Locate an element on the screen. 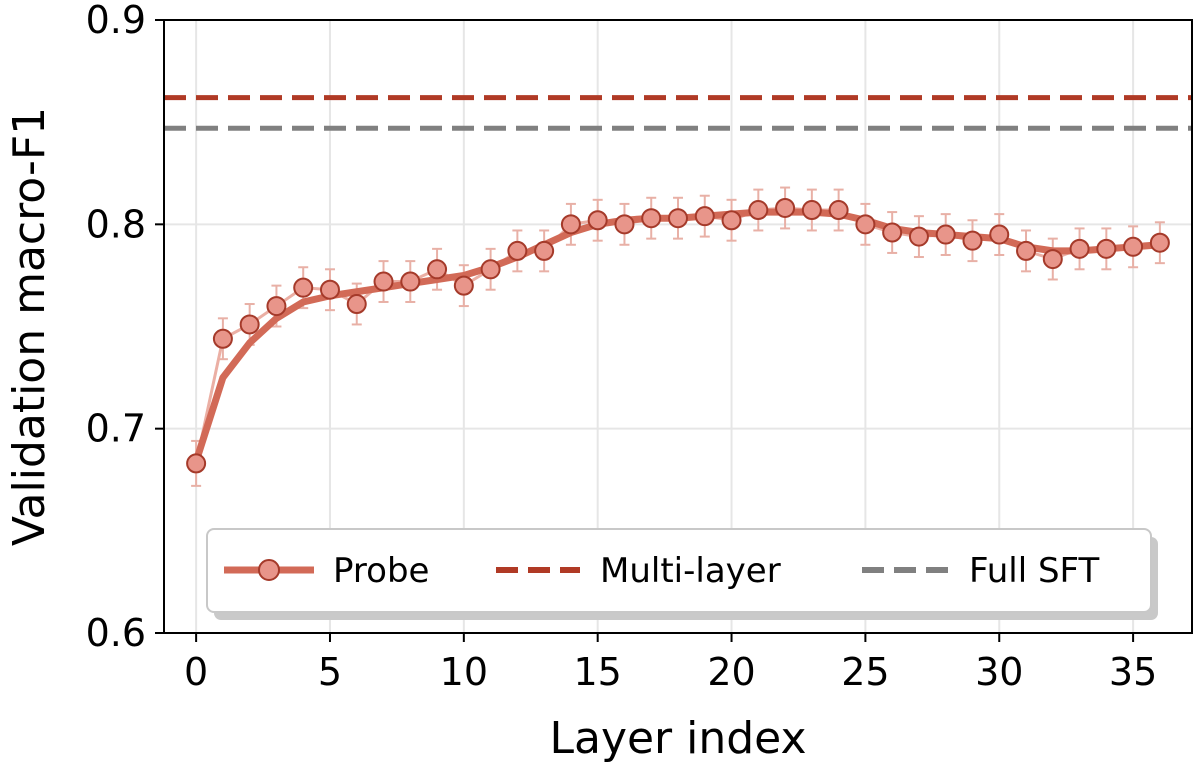  legend-item-full-sft: Full SFT is located at coordinates (980, 571).